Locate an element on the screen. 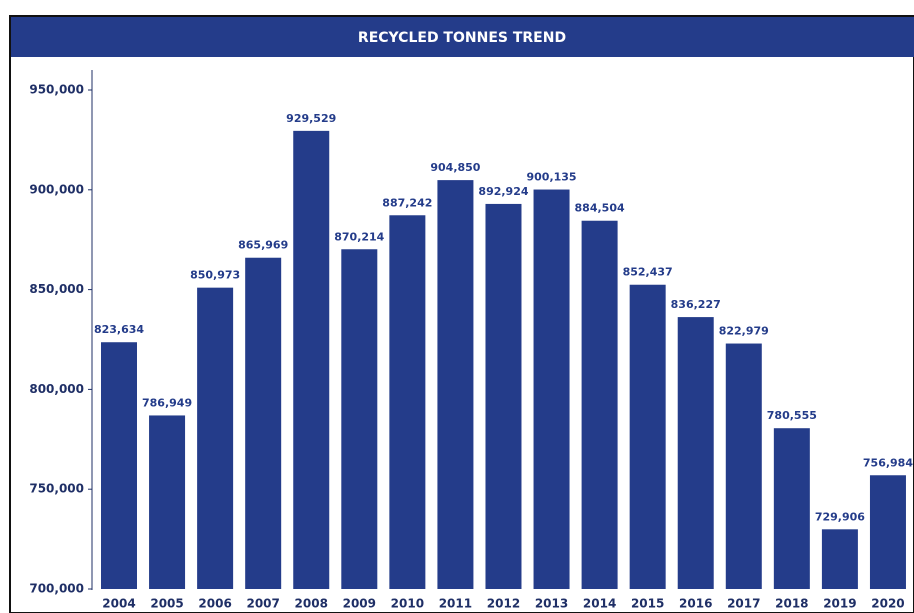  x-tick-label: 2005 is located at coordinates (166, 604).